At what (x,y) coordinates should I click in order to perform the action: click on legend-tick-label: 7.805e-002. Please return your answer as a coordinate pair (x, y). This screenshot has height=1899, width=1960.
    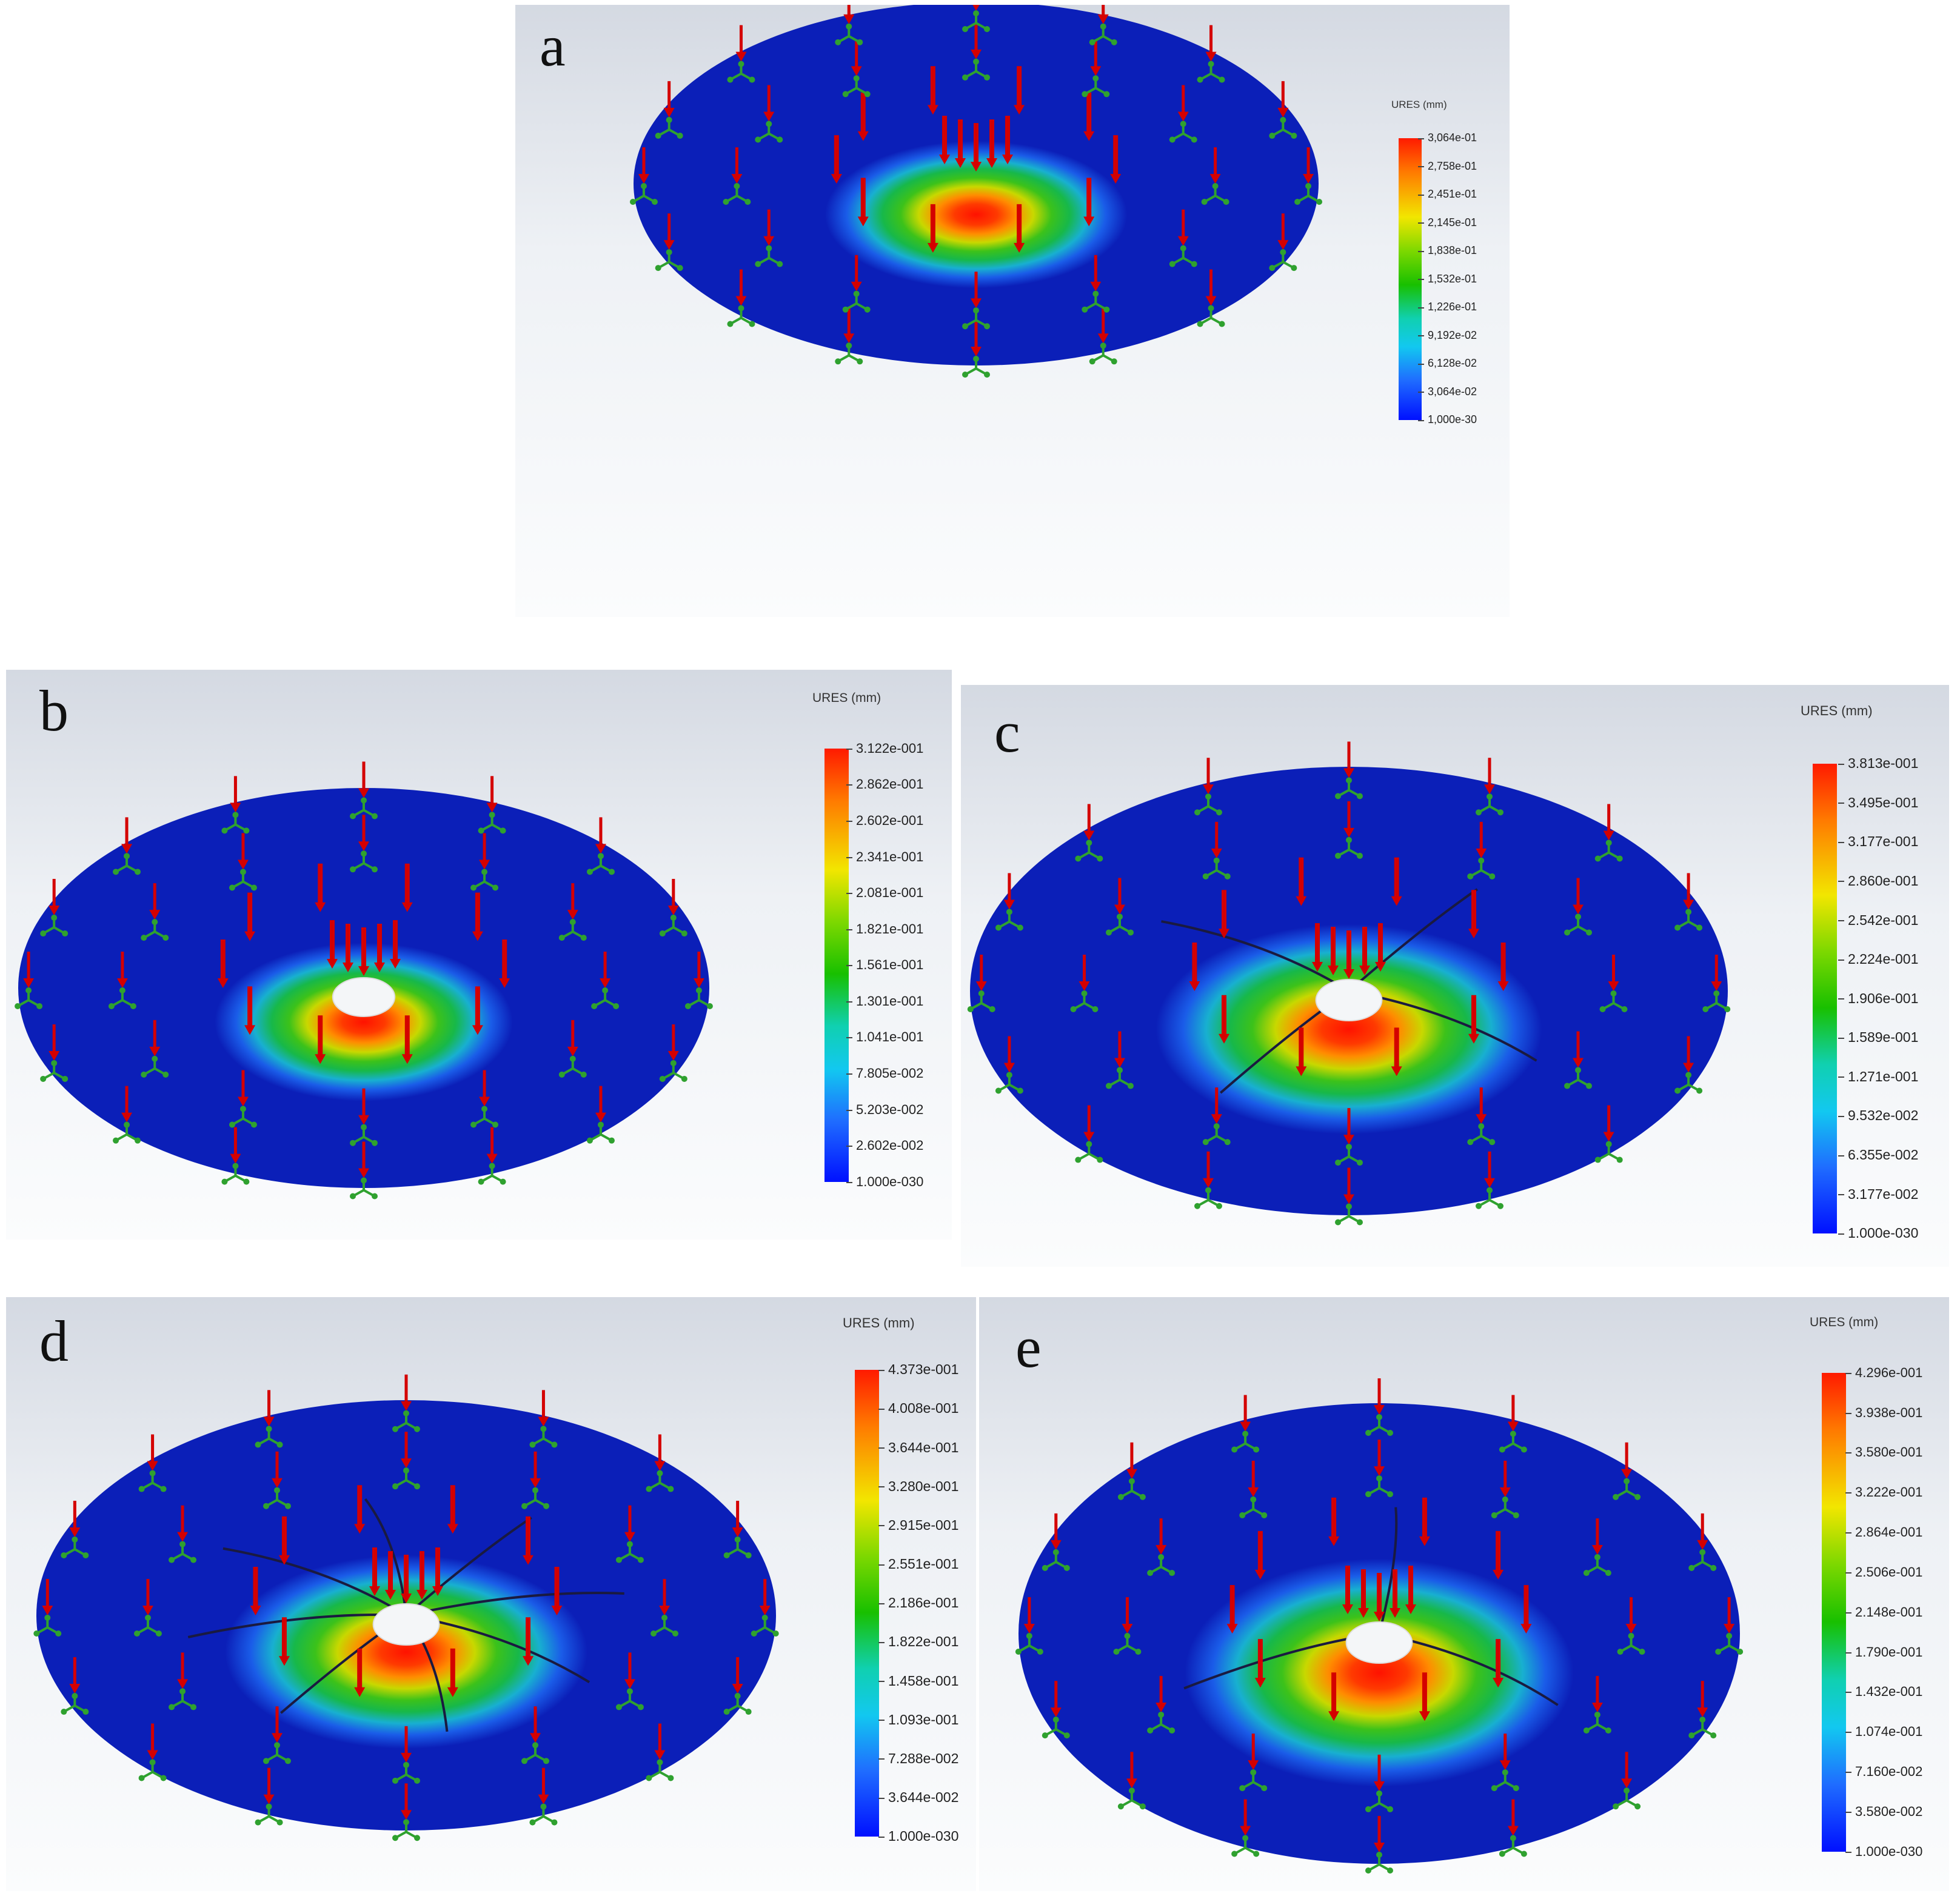
    Looking at the image, I should click on (885, 1073).